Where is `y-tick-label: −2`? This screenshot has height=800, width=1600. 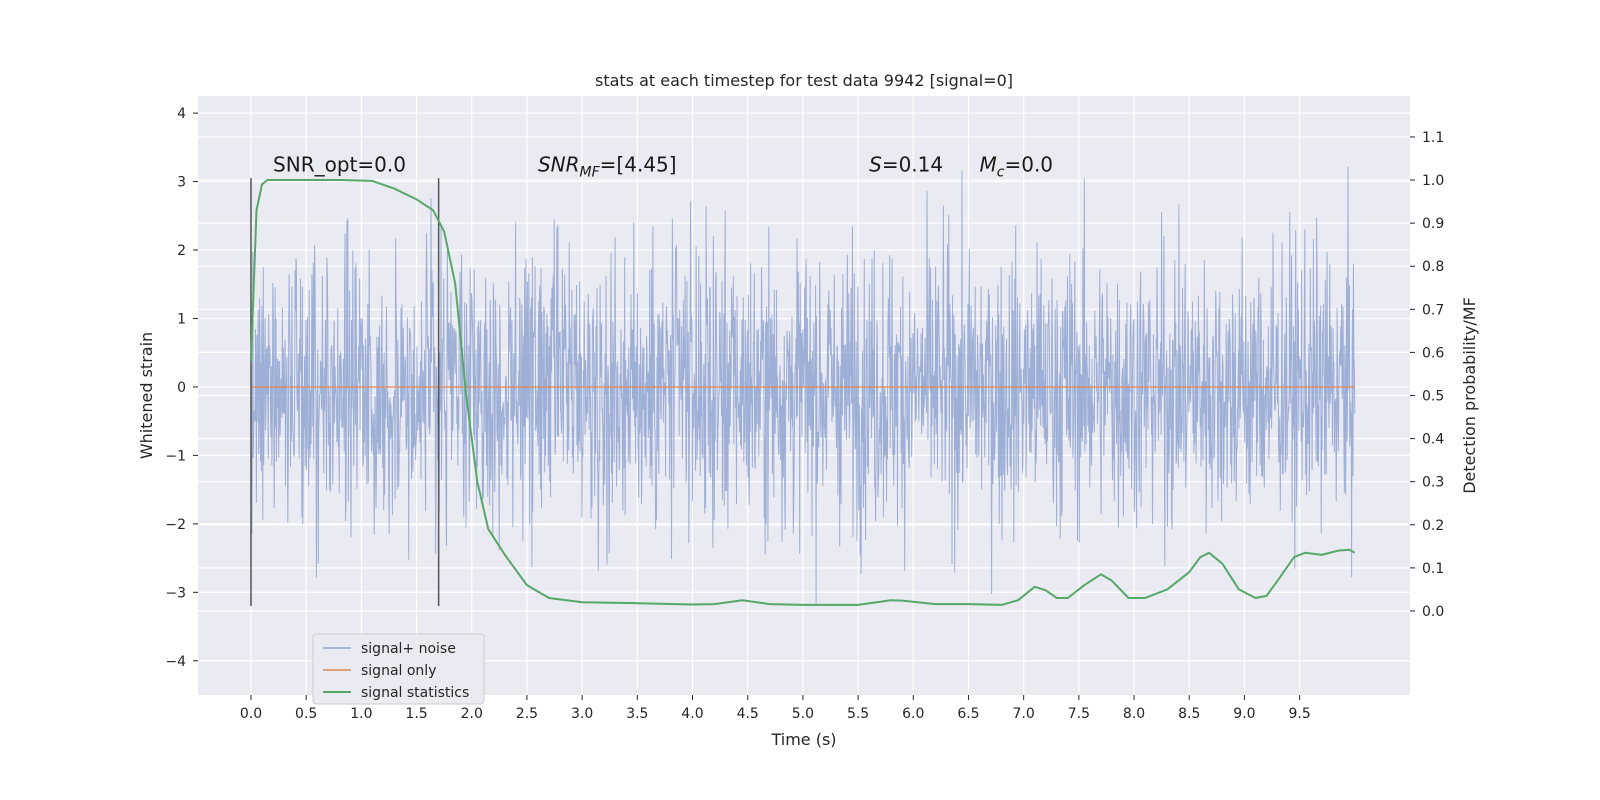
y-tick-label: −2 is located at coordinates (175, 525).